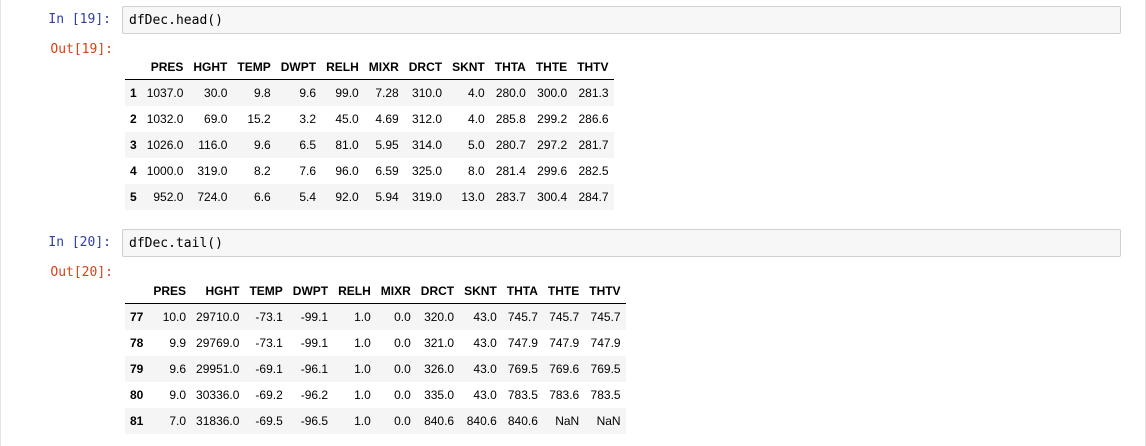 The height and width of the screenshot is (446, 1146). I want to click on column-header: PRES, so click(170, 289).